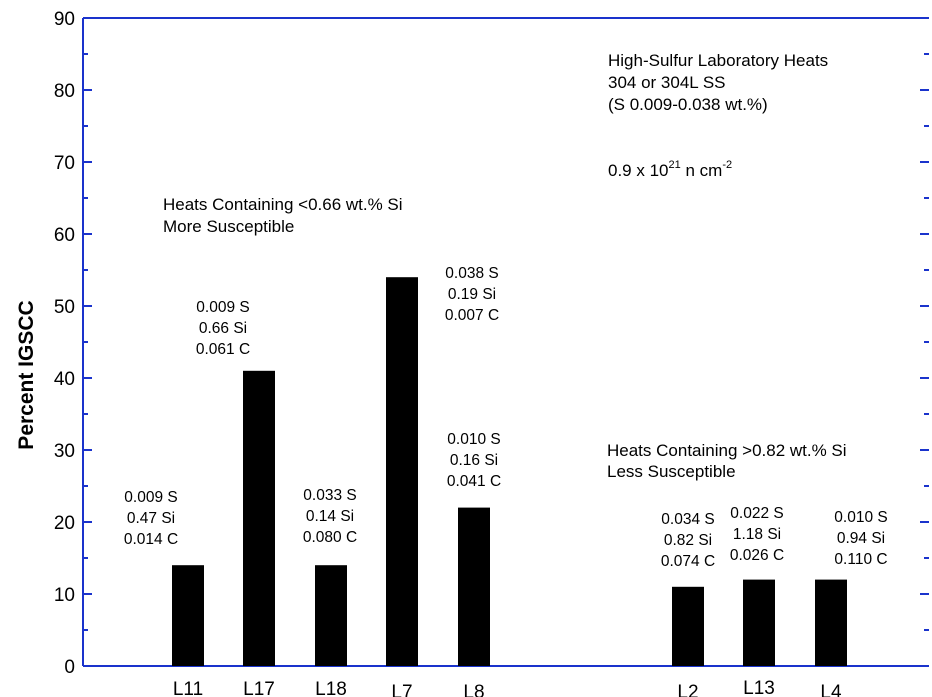  I want to click on annotation-line: 0.94 Si, so click(861, 538).